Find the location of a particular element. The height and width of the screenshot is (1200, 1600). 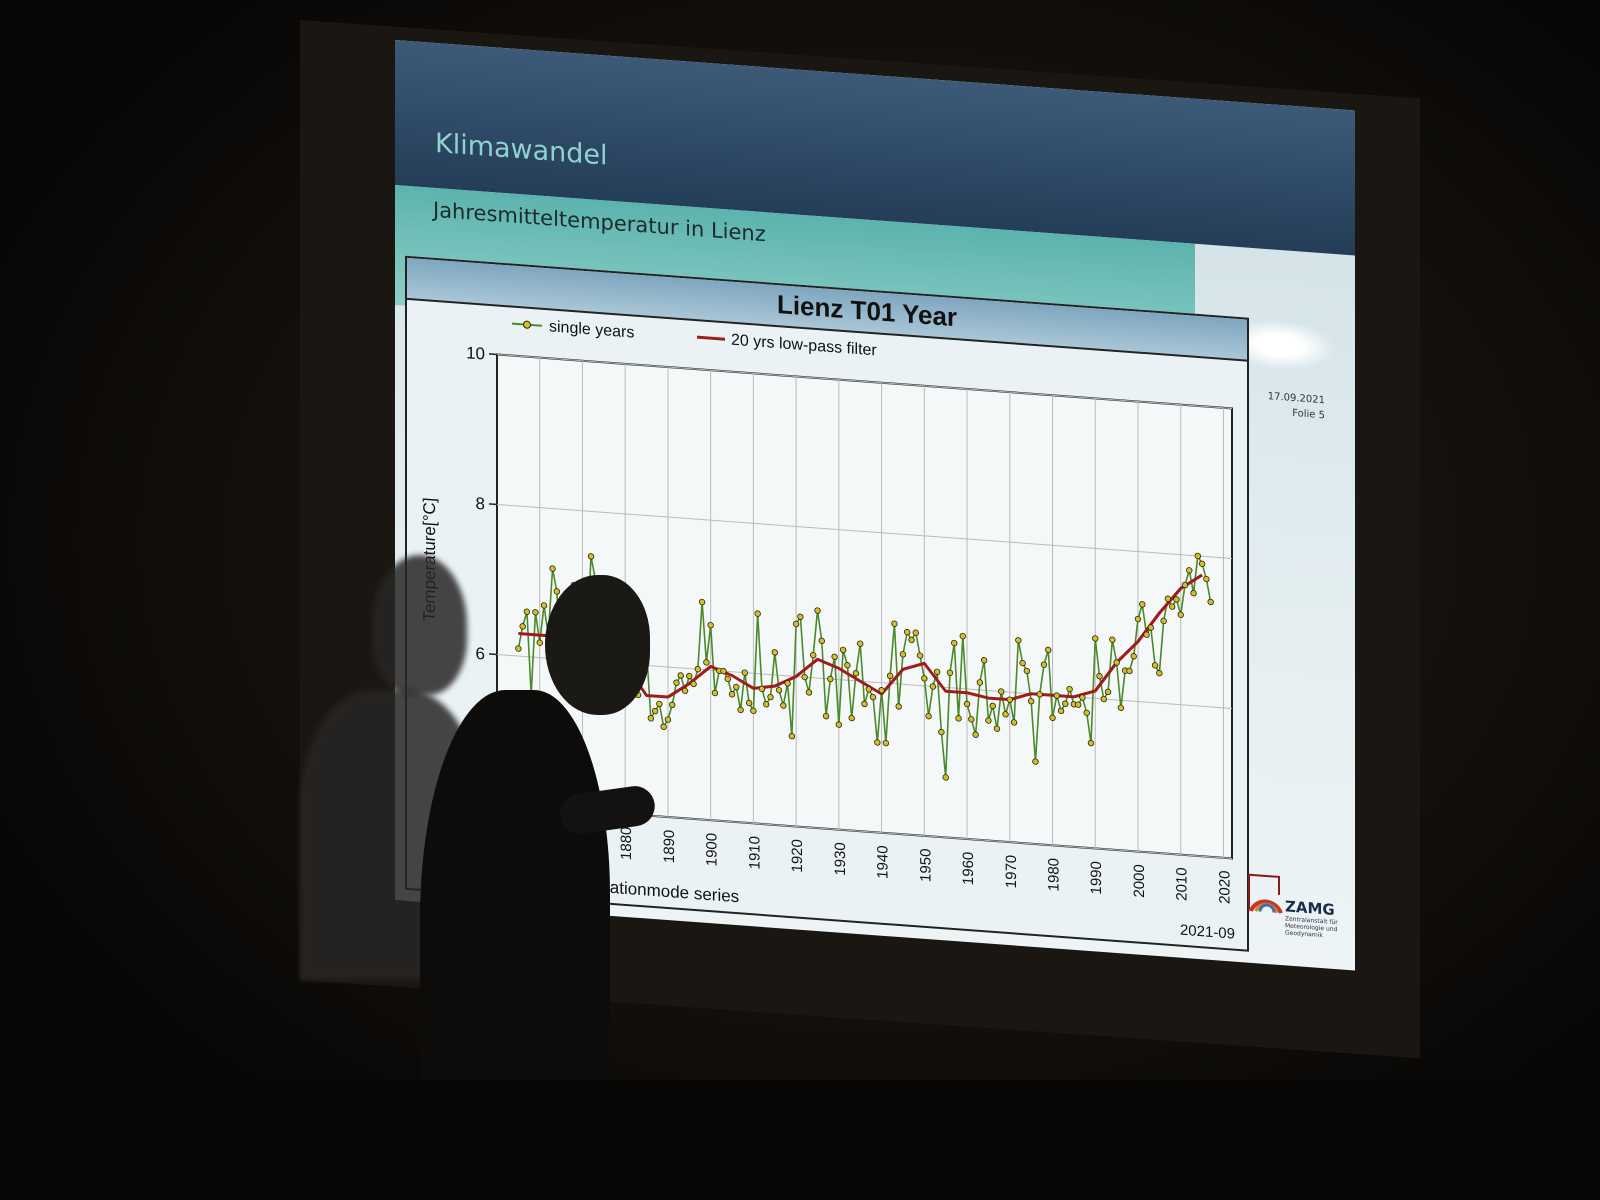

x-tick-label: 1940 is located at coordinates (883, 862).